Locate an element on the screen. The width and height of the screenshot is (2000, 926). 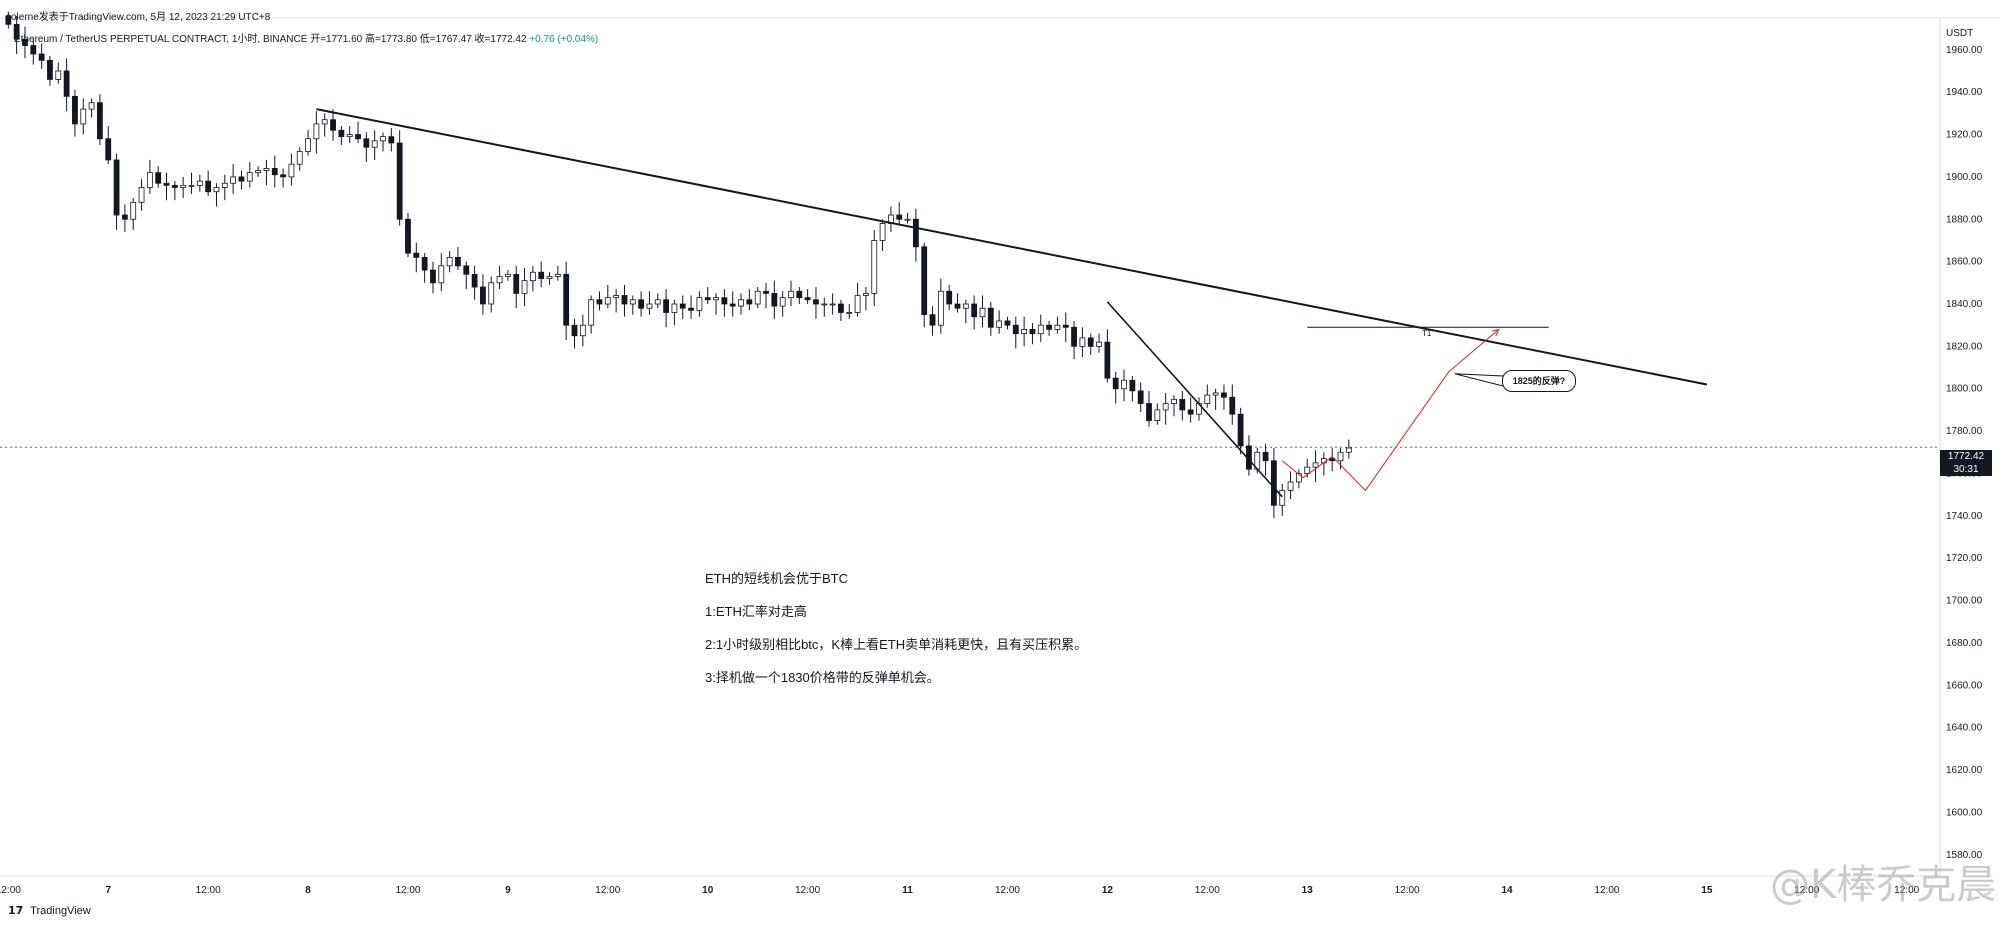
brand-name: TradingView is located at coordinates (60, 911).